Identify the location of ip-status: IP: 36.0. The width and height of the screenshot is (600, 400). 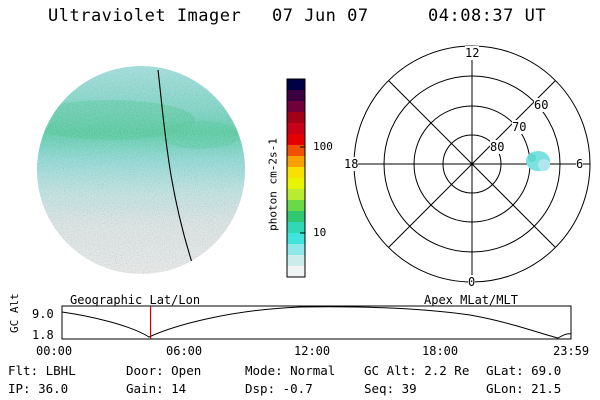
(38, 388).